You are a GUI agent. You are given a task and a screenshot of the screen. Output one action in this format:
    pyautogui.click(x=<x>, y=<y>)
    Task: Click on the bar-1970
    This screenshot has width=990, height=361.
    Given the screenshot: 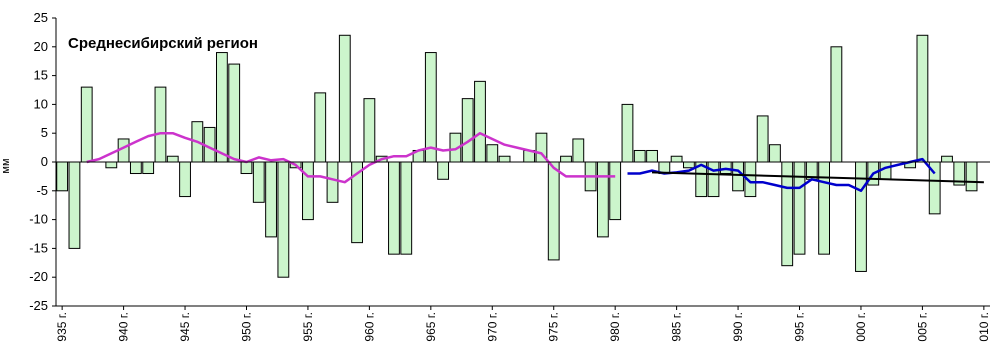 What is the action you would take?
    pyautogui.click(x=492, y=153)
    